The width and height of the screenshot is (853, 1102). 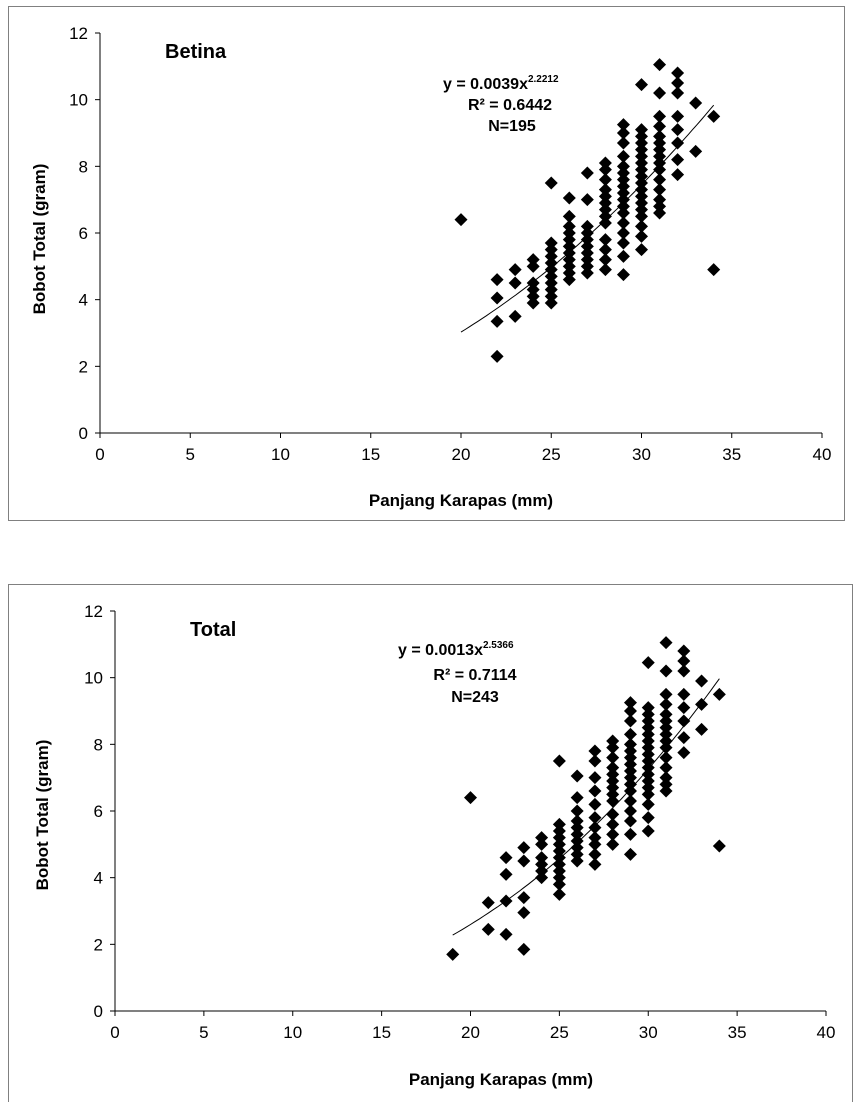 I want to click on x-tick-label: 30, so click(x=648, y=1032).